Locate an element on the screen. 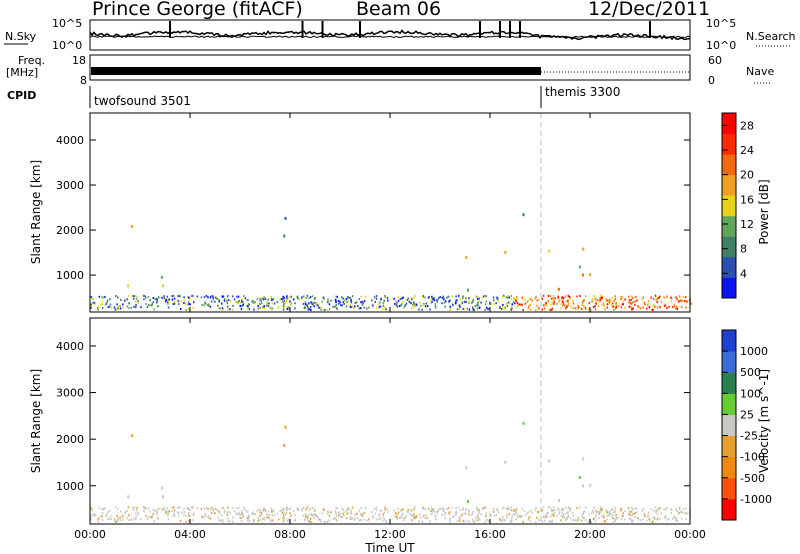 The image size is (800, 554). noise-panel: N.Sky 10^5 10^0 10^5 10^0 N.Search is located at coordinates (400, 34).